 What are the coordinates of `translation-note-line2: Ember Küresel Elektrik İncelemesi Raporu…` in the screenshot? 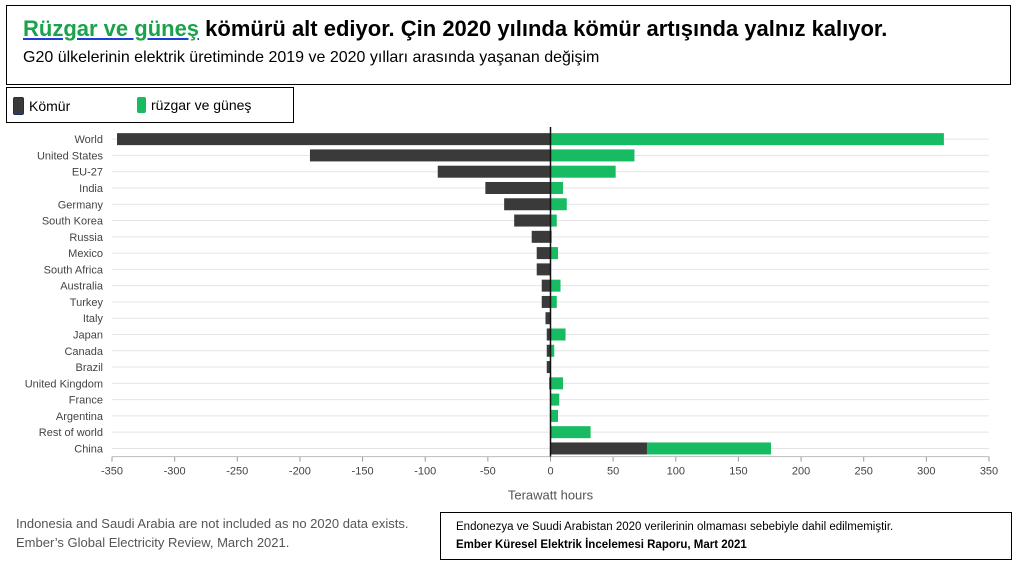 It's located at (601, 545).